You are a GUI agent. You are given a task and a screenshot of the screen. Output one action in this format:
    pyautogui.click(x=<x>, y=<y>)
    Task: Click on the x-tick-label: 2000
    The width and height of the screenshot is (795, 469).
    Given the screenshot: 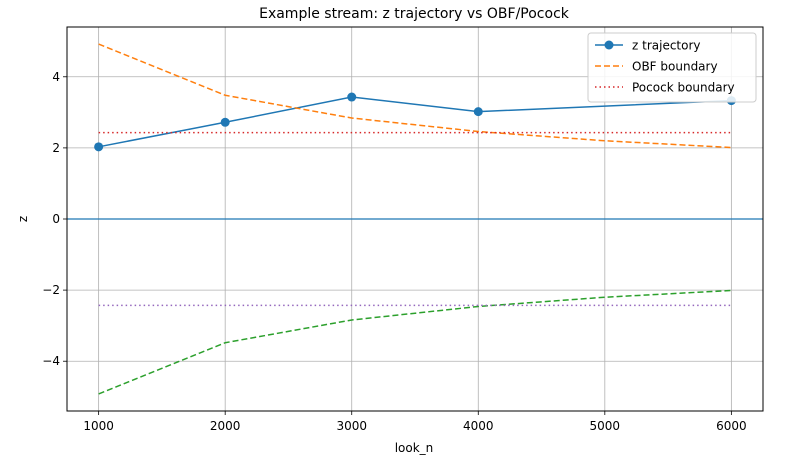 What is the action you would take?
    pyautogui.click(x=225, y=426)
    